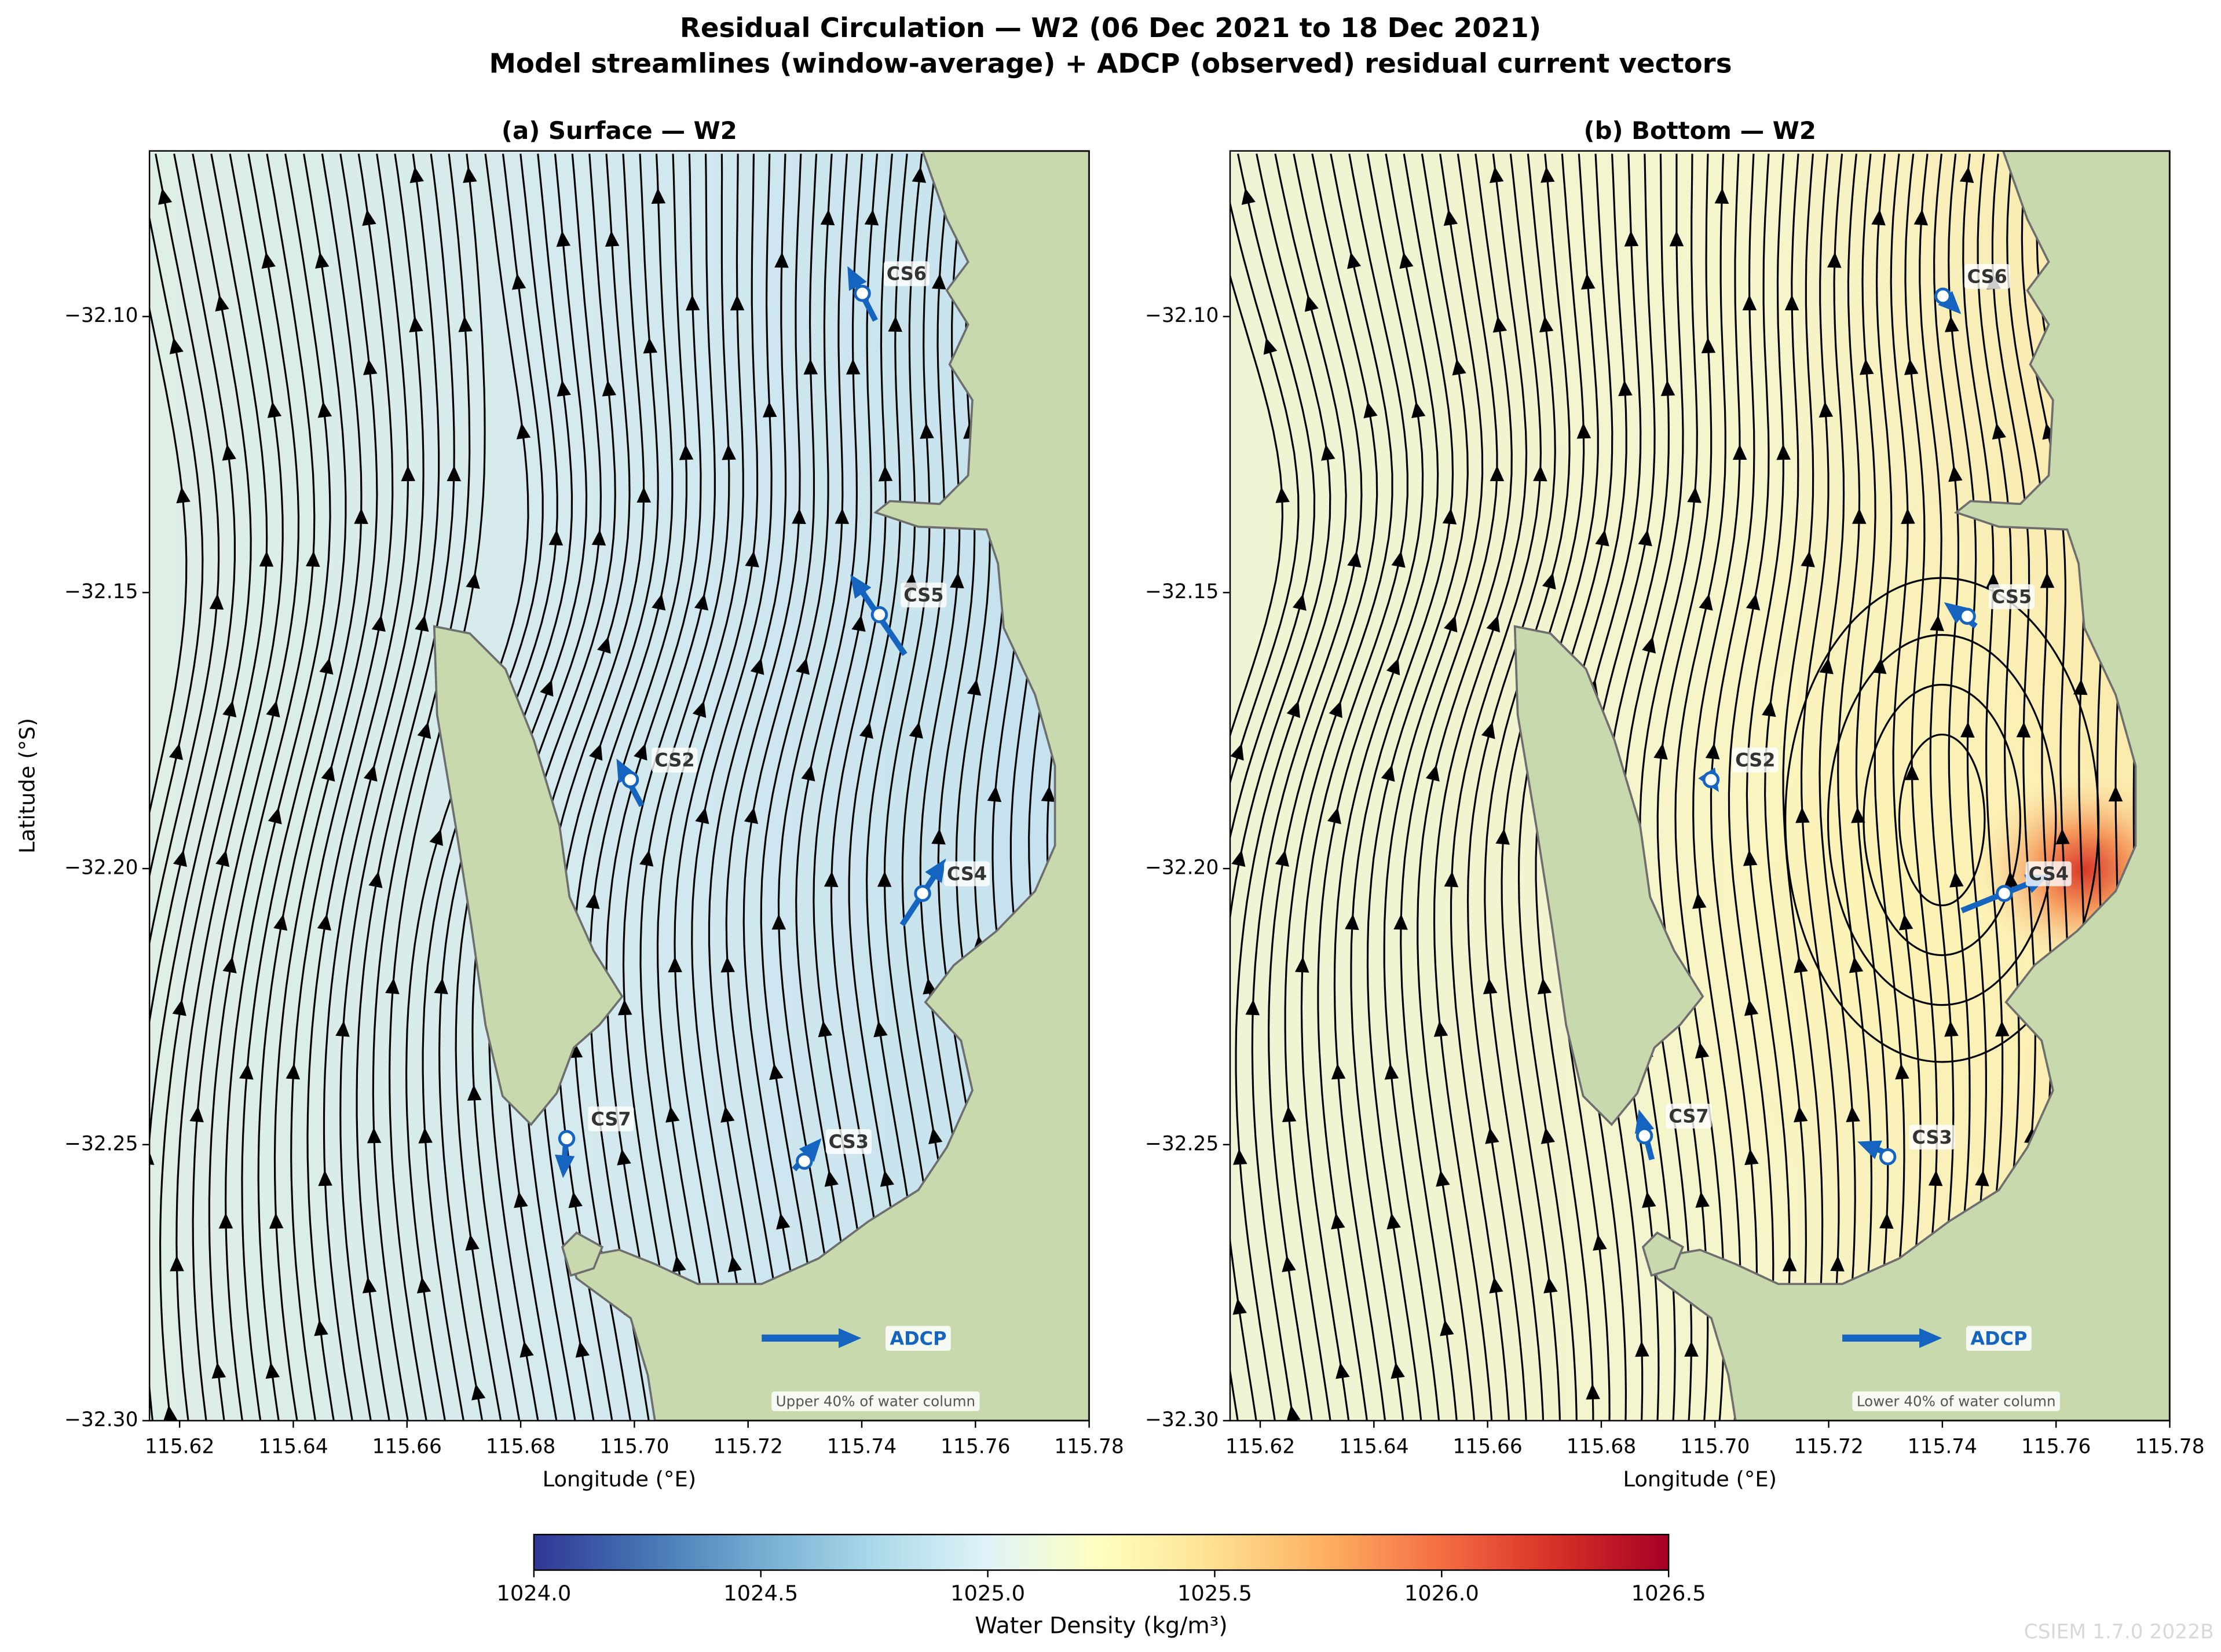 The height and width of the screenshot is (1652, 2221). Describe the element at coordinates (1601, 1447) in the screenshot. I see `x-tick-label: 115.68` at that location.